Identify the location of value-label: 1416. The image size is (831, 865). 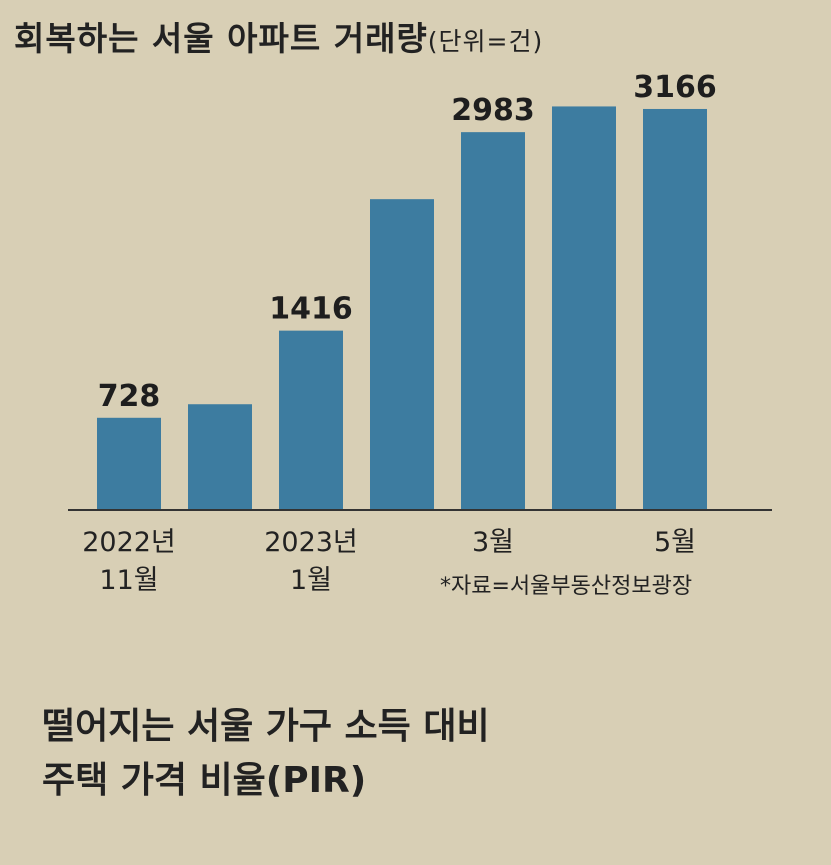
(311, 309).